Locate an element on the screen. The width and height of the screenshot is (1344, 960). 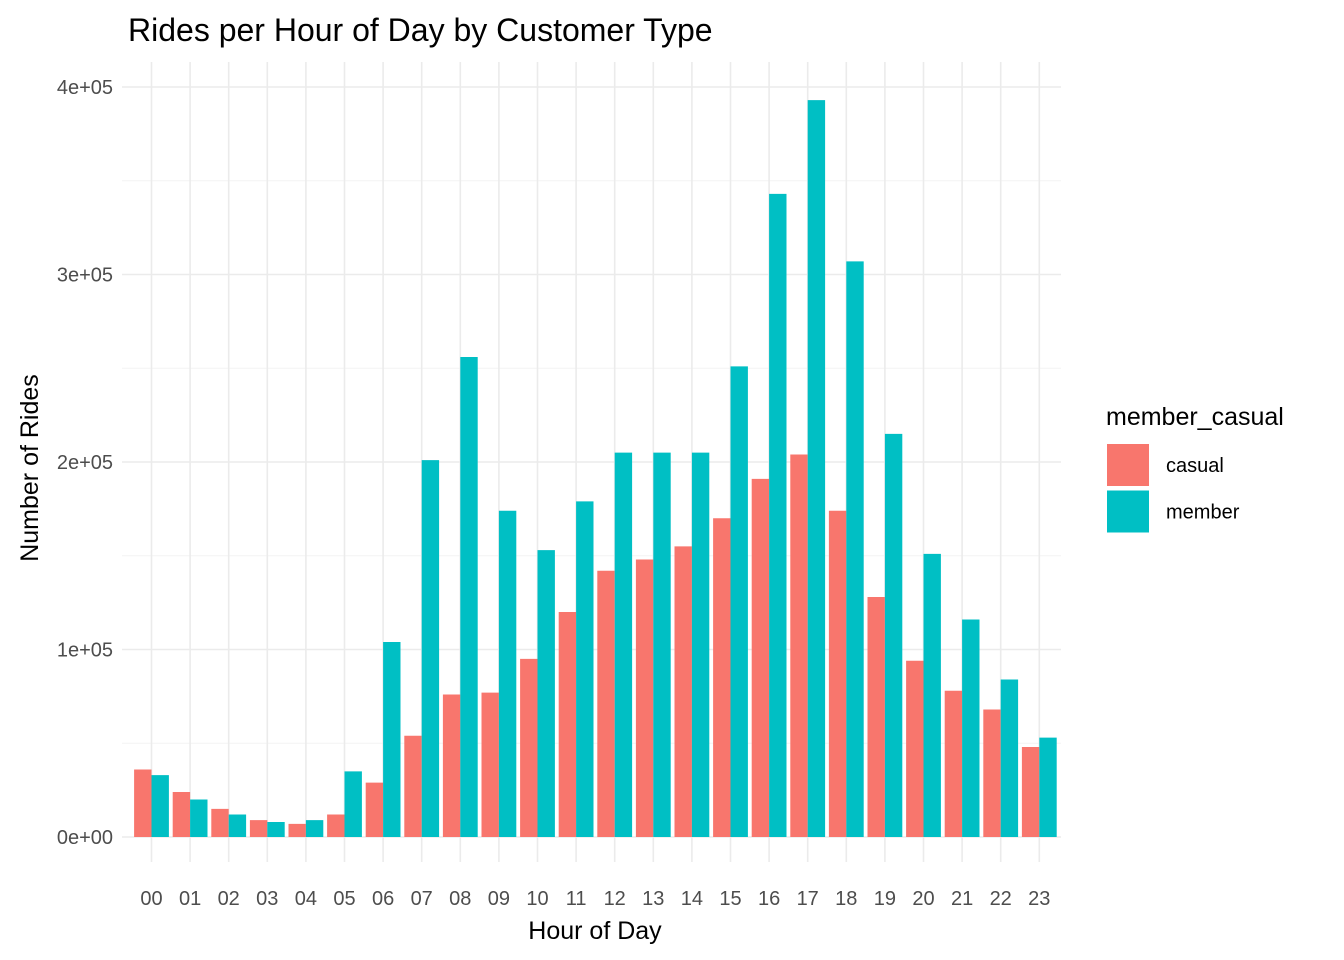
legend-label-member: member is located at coordinates (1203, 513).